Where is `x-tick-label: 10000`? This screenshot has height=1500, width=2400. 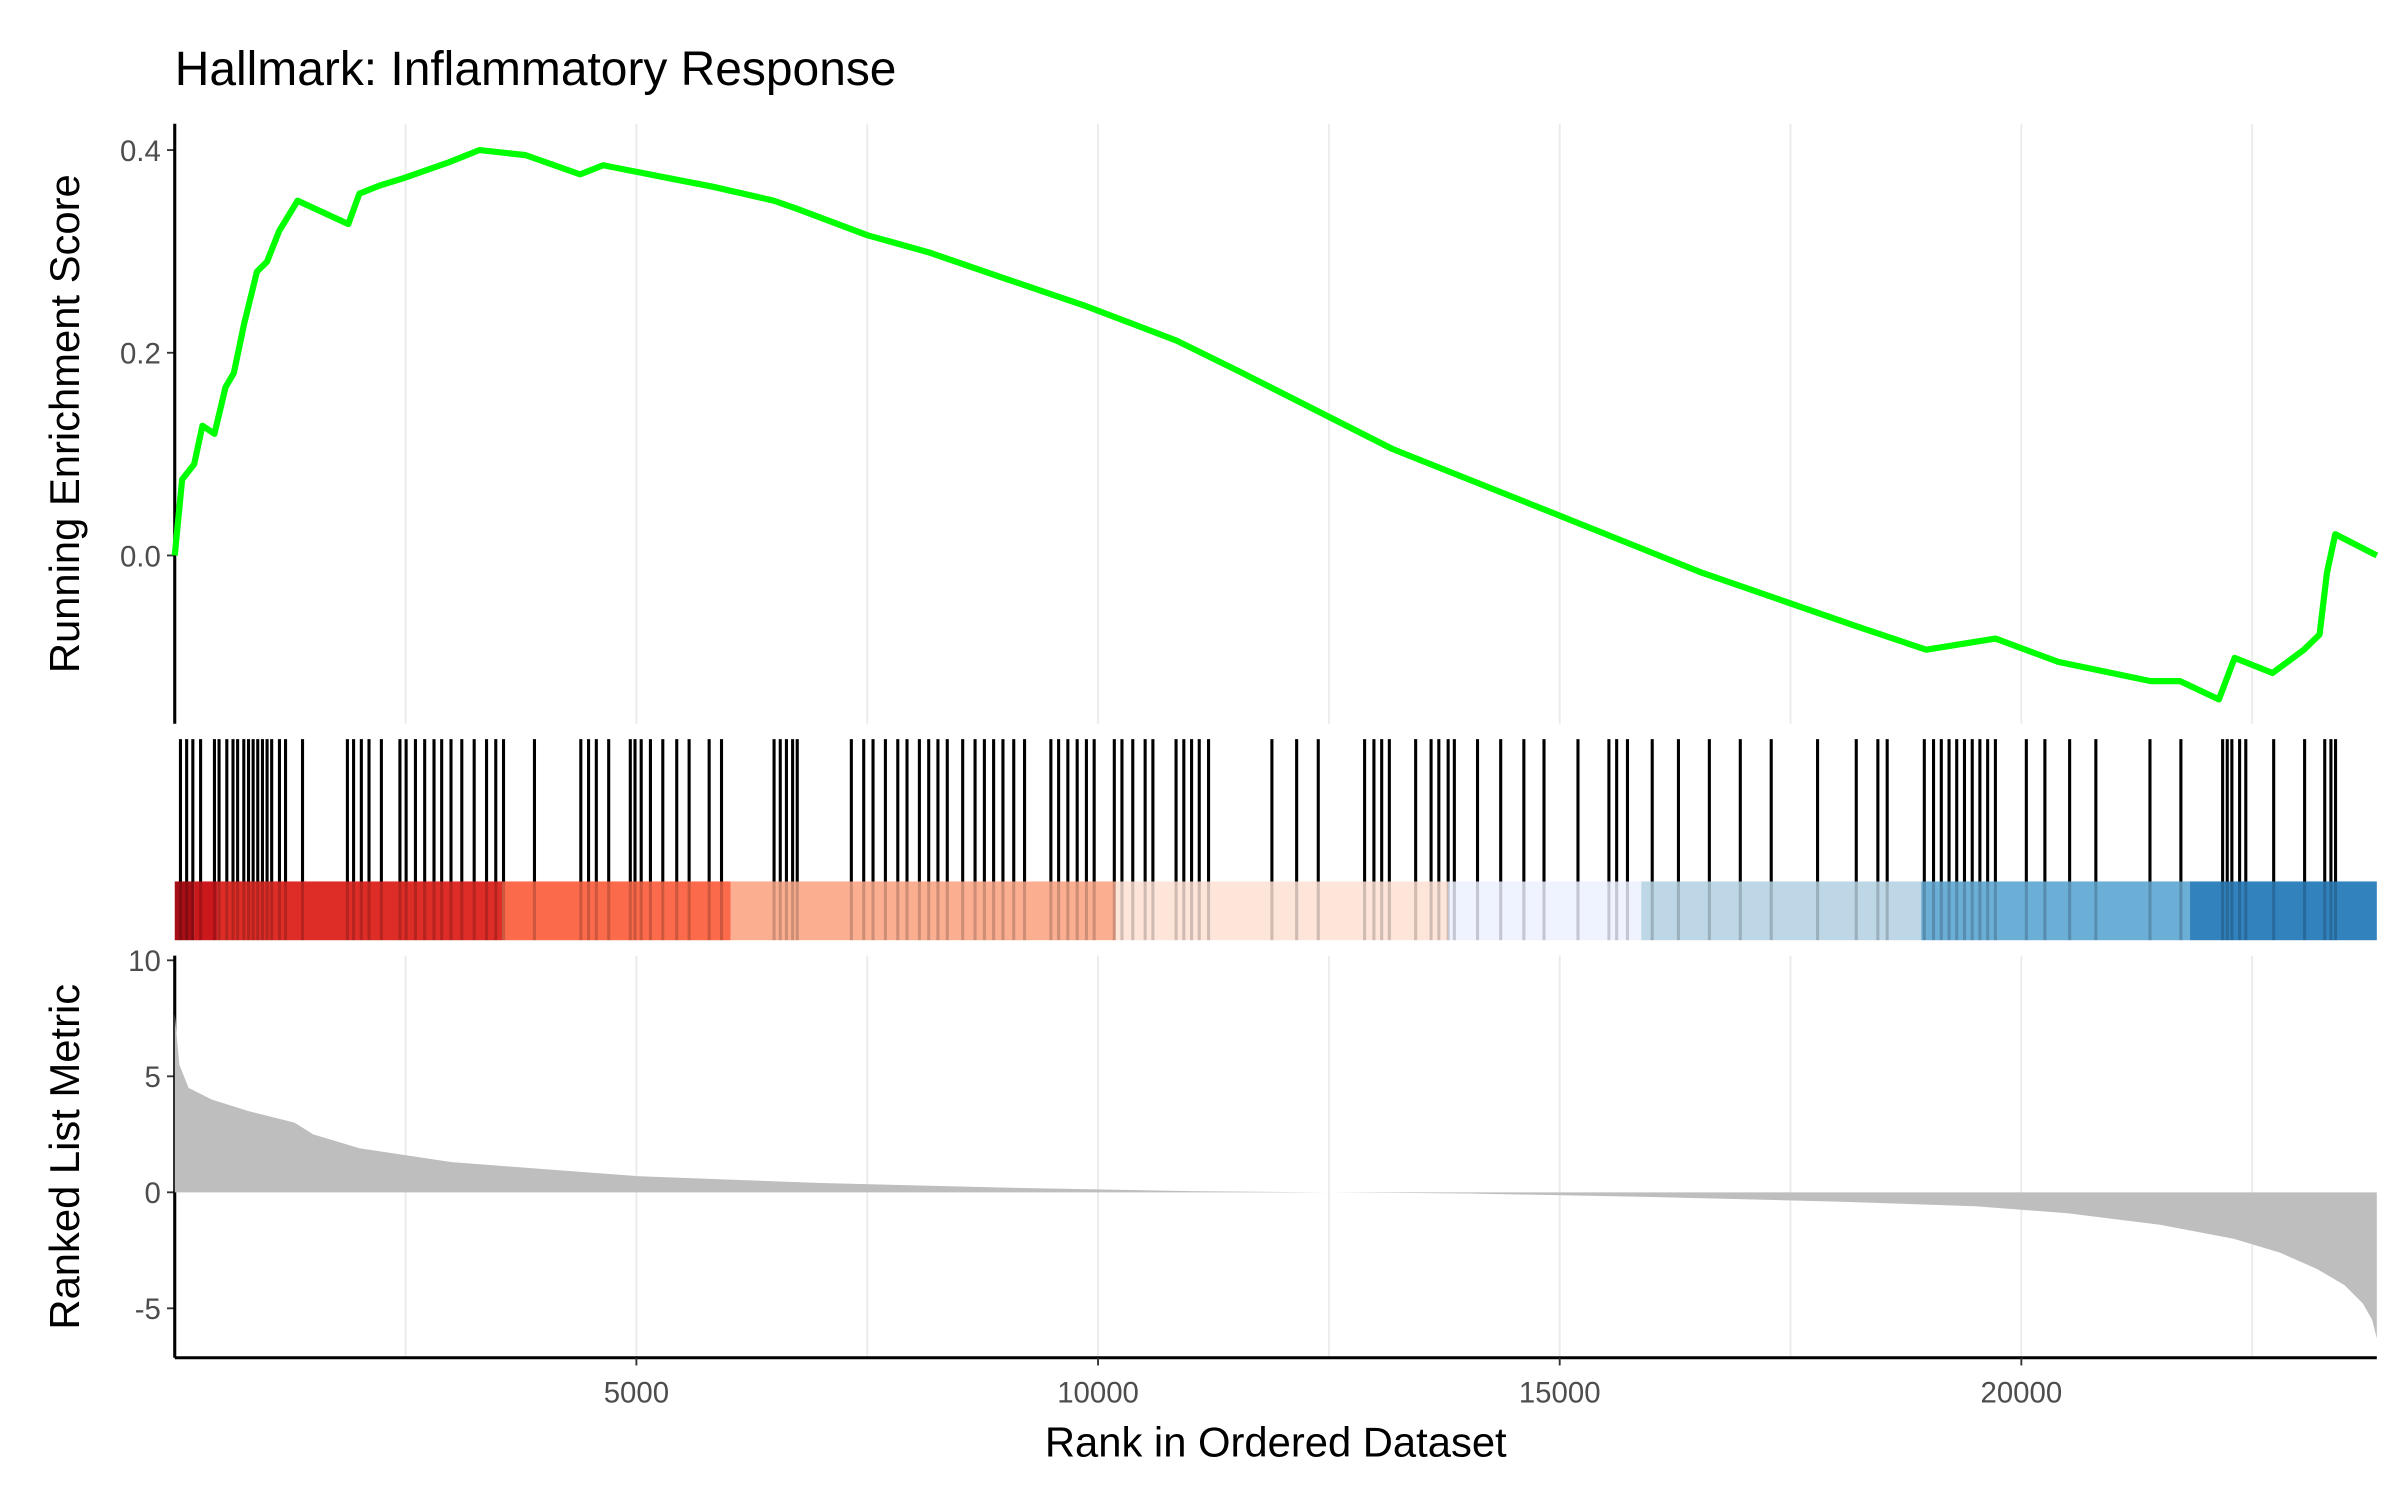 x-tick-label: 10000 is located at coordinates (1098, 1393).